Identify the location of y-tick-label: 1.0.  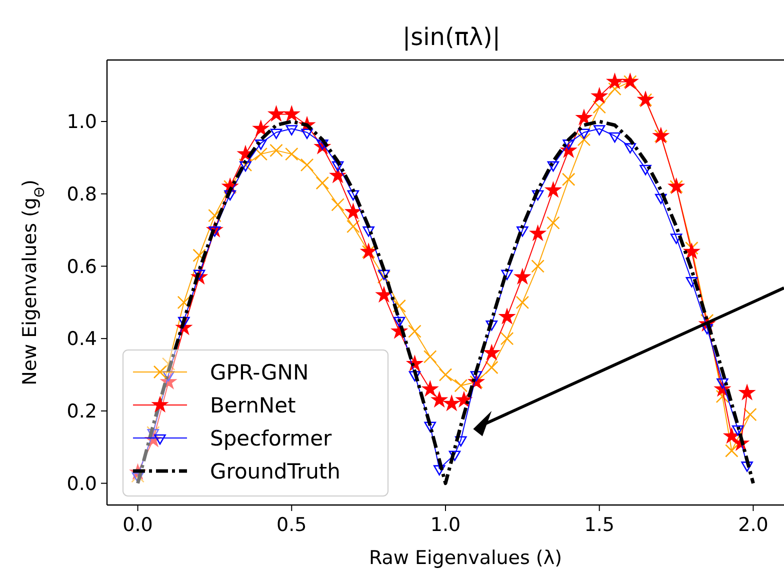
(81, 122).